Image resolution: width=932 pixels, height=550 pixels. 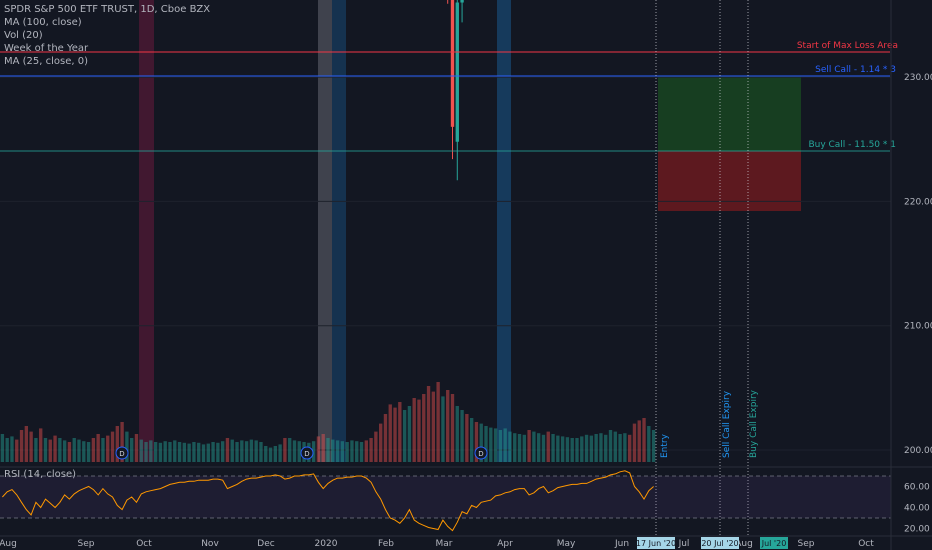 I want to click on dividend-marker-2: D, so click(x=307, y=453).